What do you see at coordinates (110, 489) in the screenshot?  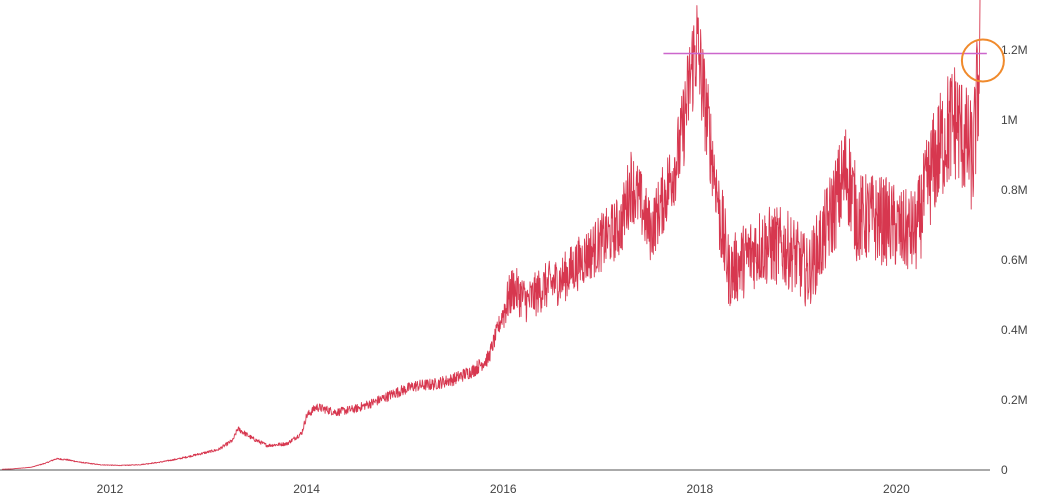 I see `x-tick-label: 2012` at bounding box center [110, 489].